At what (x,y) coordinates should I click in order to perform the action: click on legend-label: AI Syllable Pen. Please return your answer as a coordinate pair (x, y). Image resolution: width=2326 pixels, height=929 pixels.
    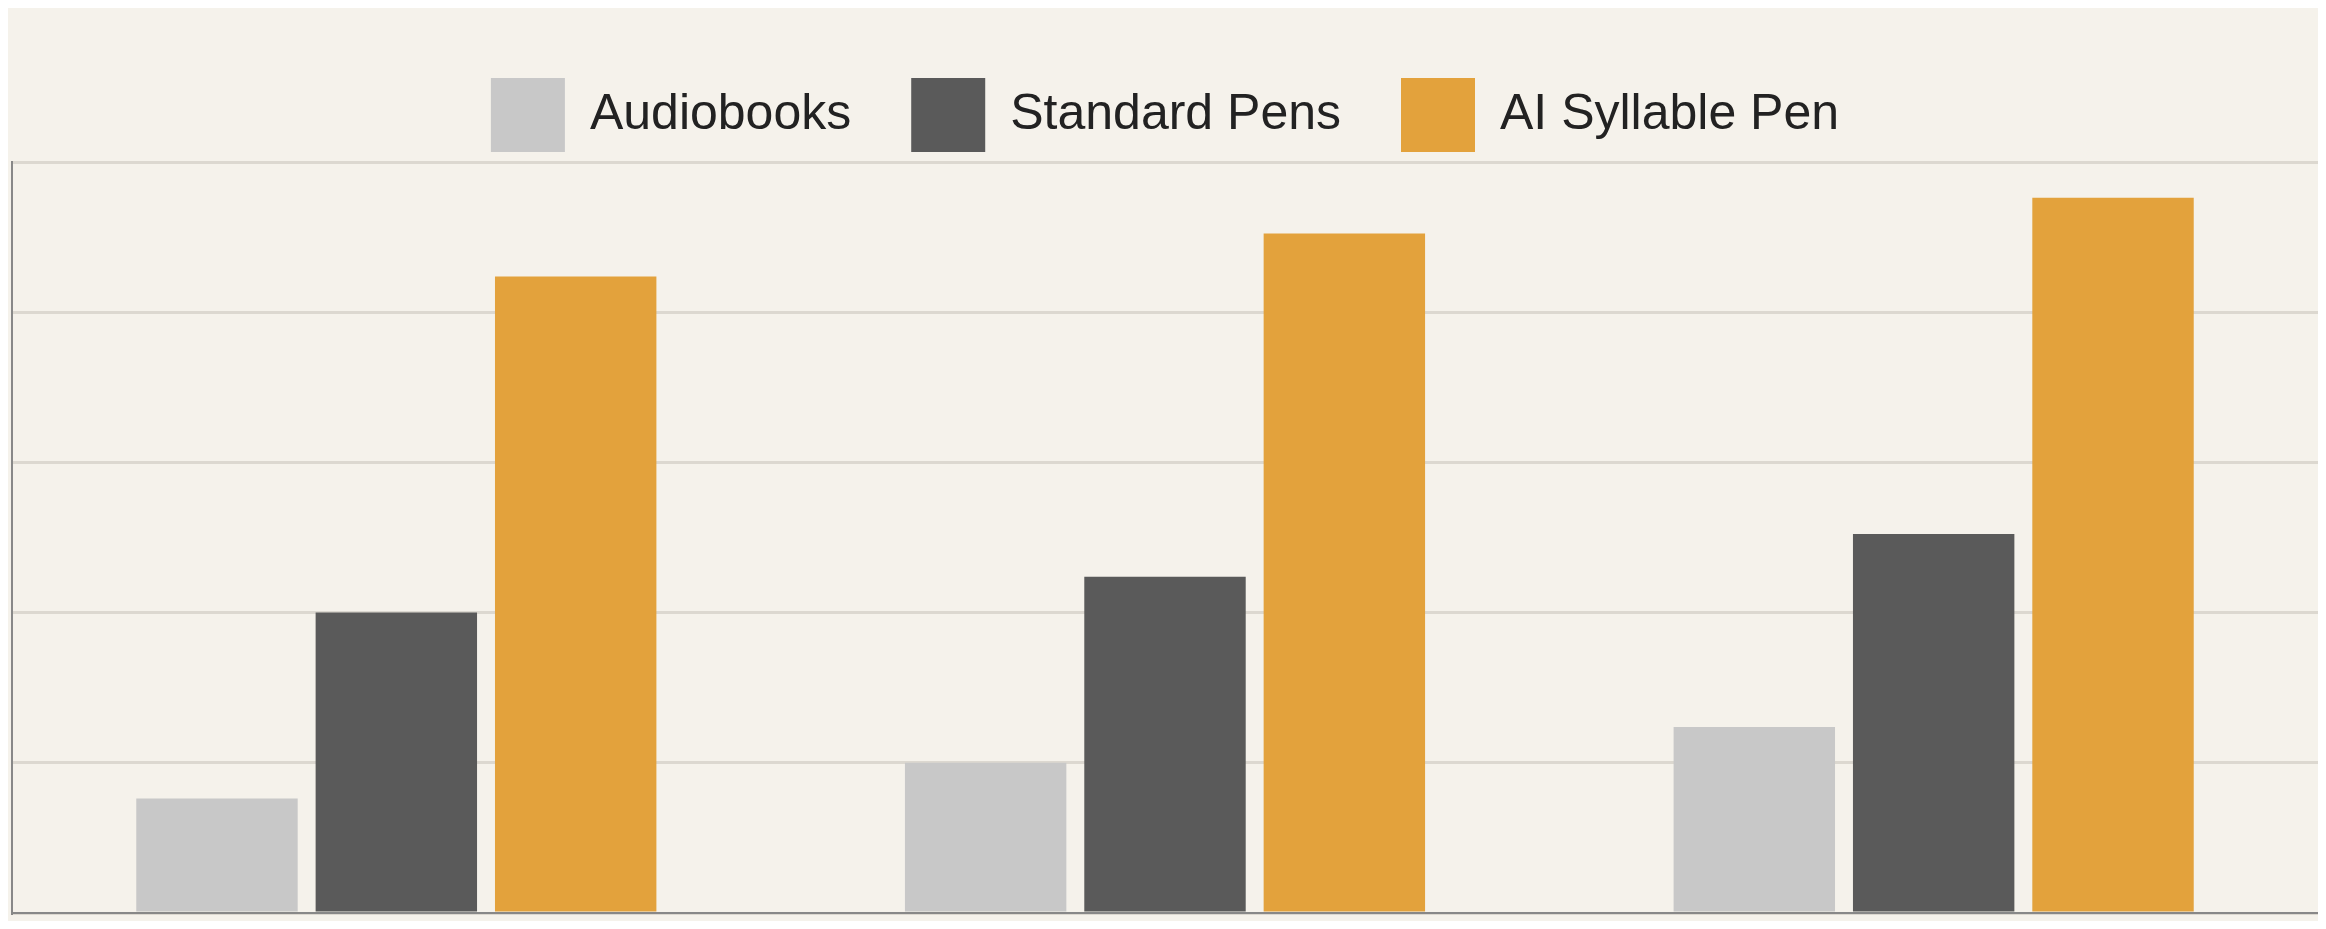
    Looking at the image, I should click on (1670, 111).